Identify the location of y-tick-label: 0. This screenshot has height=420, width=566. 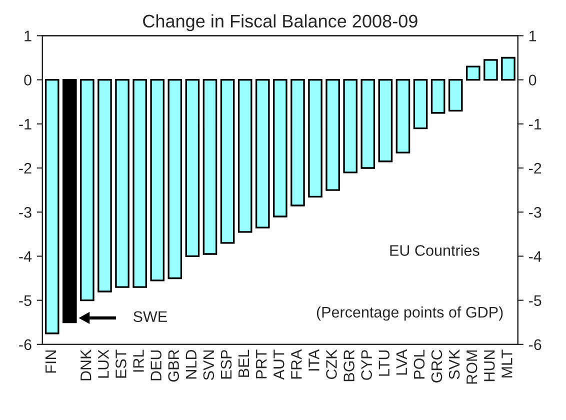
(28, 80).